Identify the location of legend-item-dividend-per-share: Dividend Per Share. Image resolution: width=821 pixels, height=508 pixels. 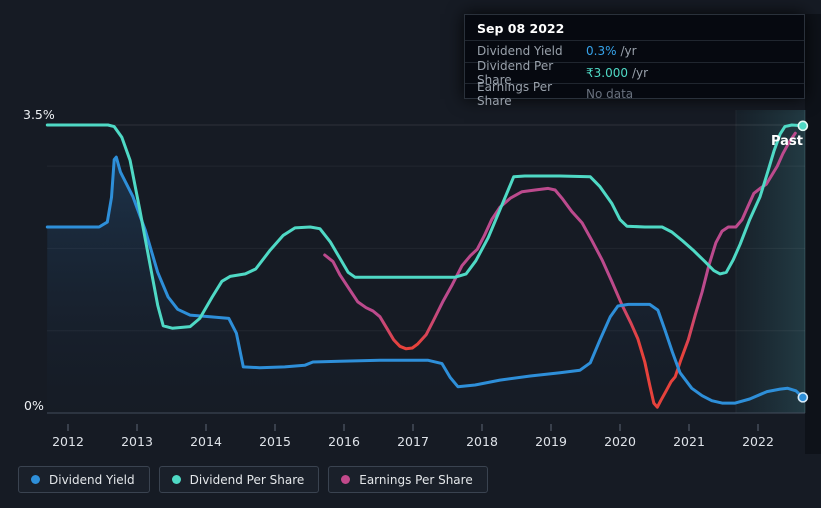
(239, 479).